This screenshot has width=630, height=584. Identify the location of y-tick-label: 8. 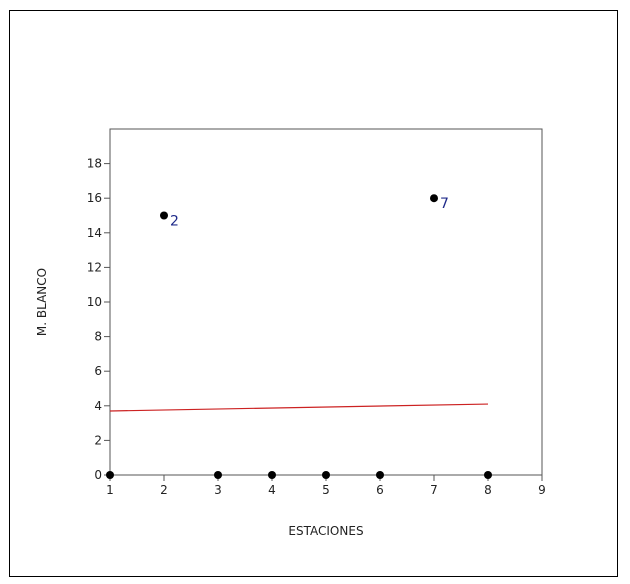
(98, 337).